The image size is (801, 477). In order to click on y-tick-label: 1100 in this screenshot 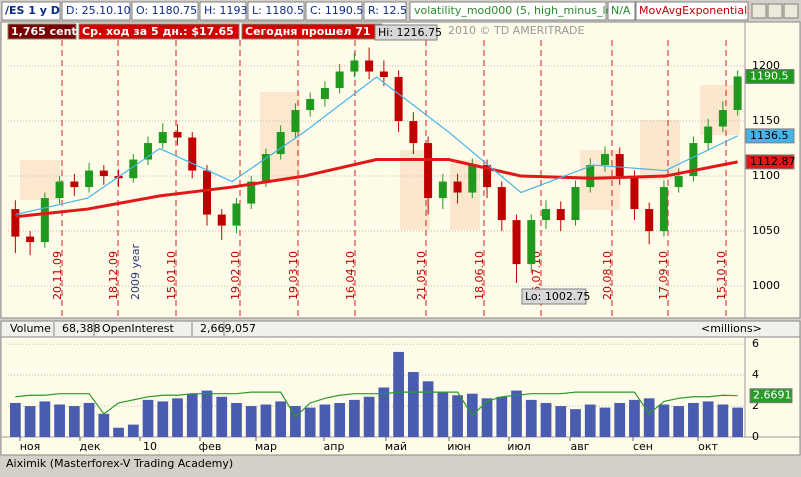, I will do `click(766, 175)`.